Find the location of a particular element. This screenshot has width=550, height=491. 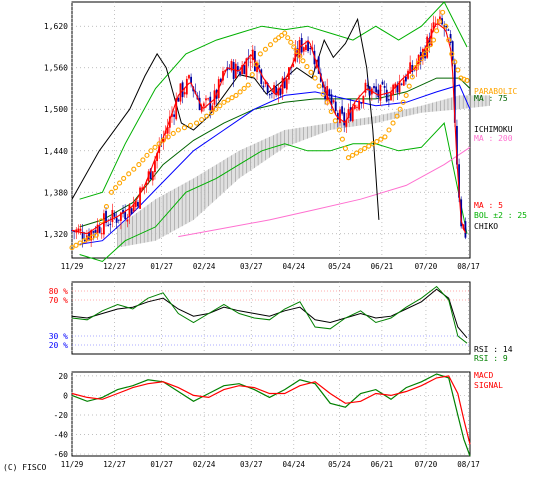

price-legend-label: ICHIMOKU is located at coordinates (493, 129).